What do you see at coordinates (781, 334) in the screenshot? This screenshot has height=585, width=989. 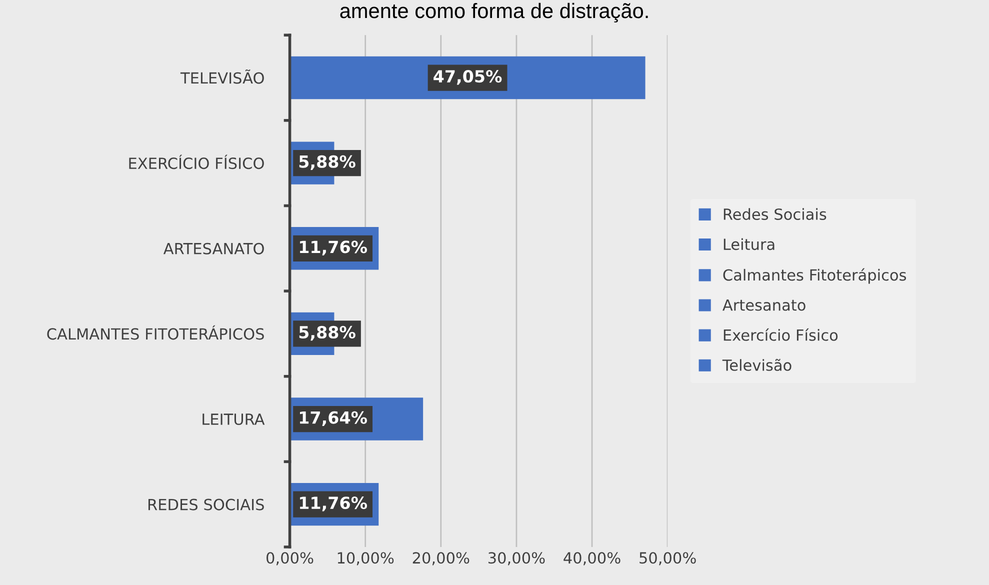 I see `legend-label: Exercício Físico` at bounding box center [781, 334].